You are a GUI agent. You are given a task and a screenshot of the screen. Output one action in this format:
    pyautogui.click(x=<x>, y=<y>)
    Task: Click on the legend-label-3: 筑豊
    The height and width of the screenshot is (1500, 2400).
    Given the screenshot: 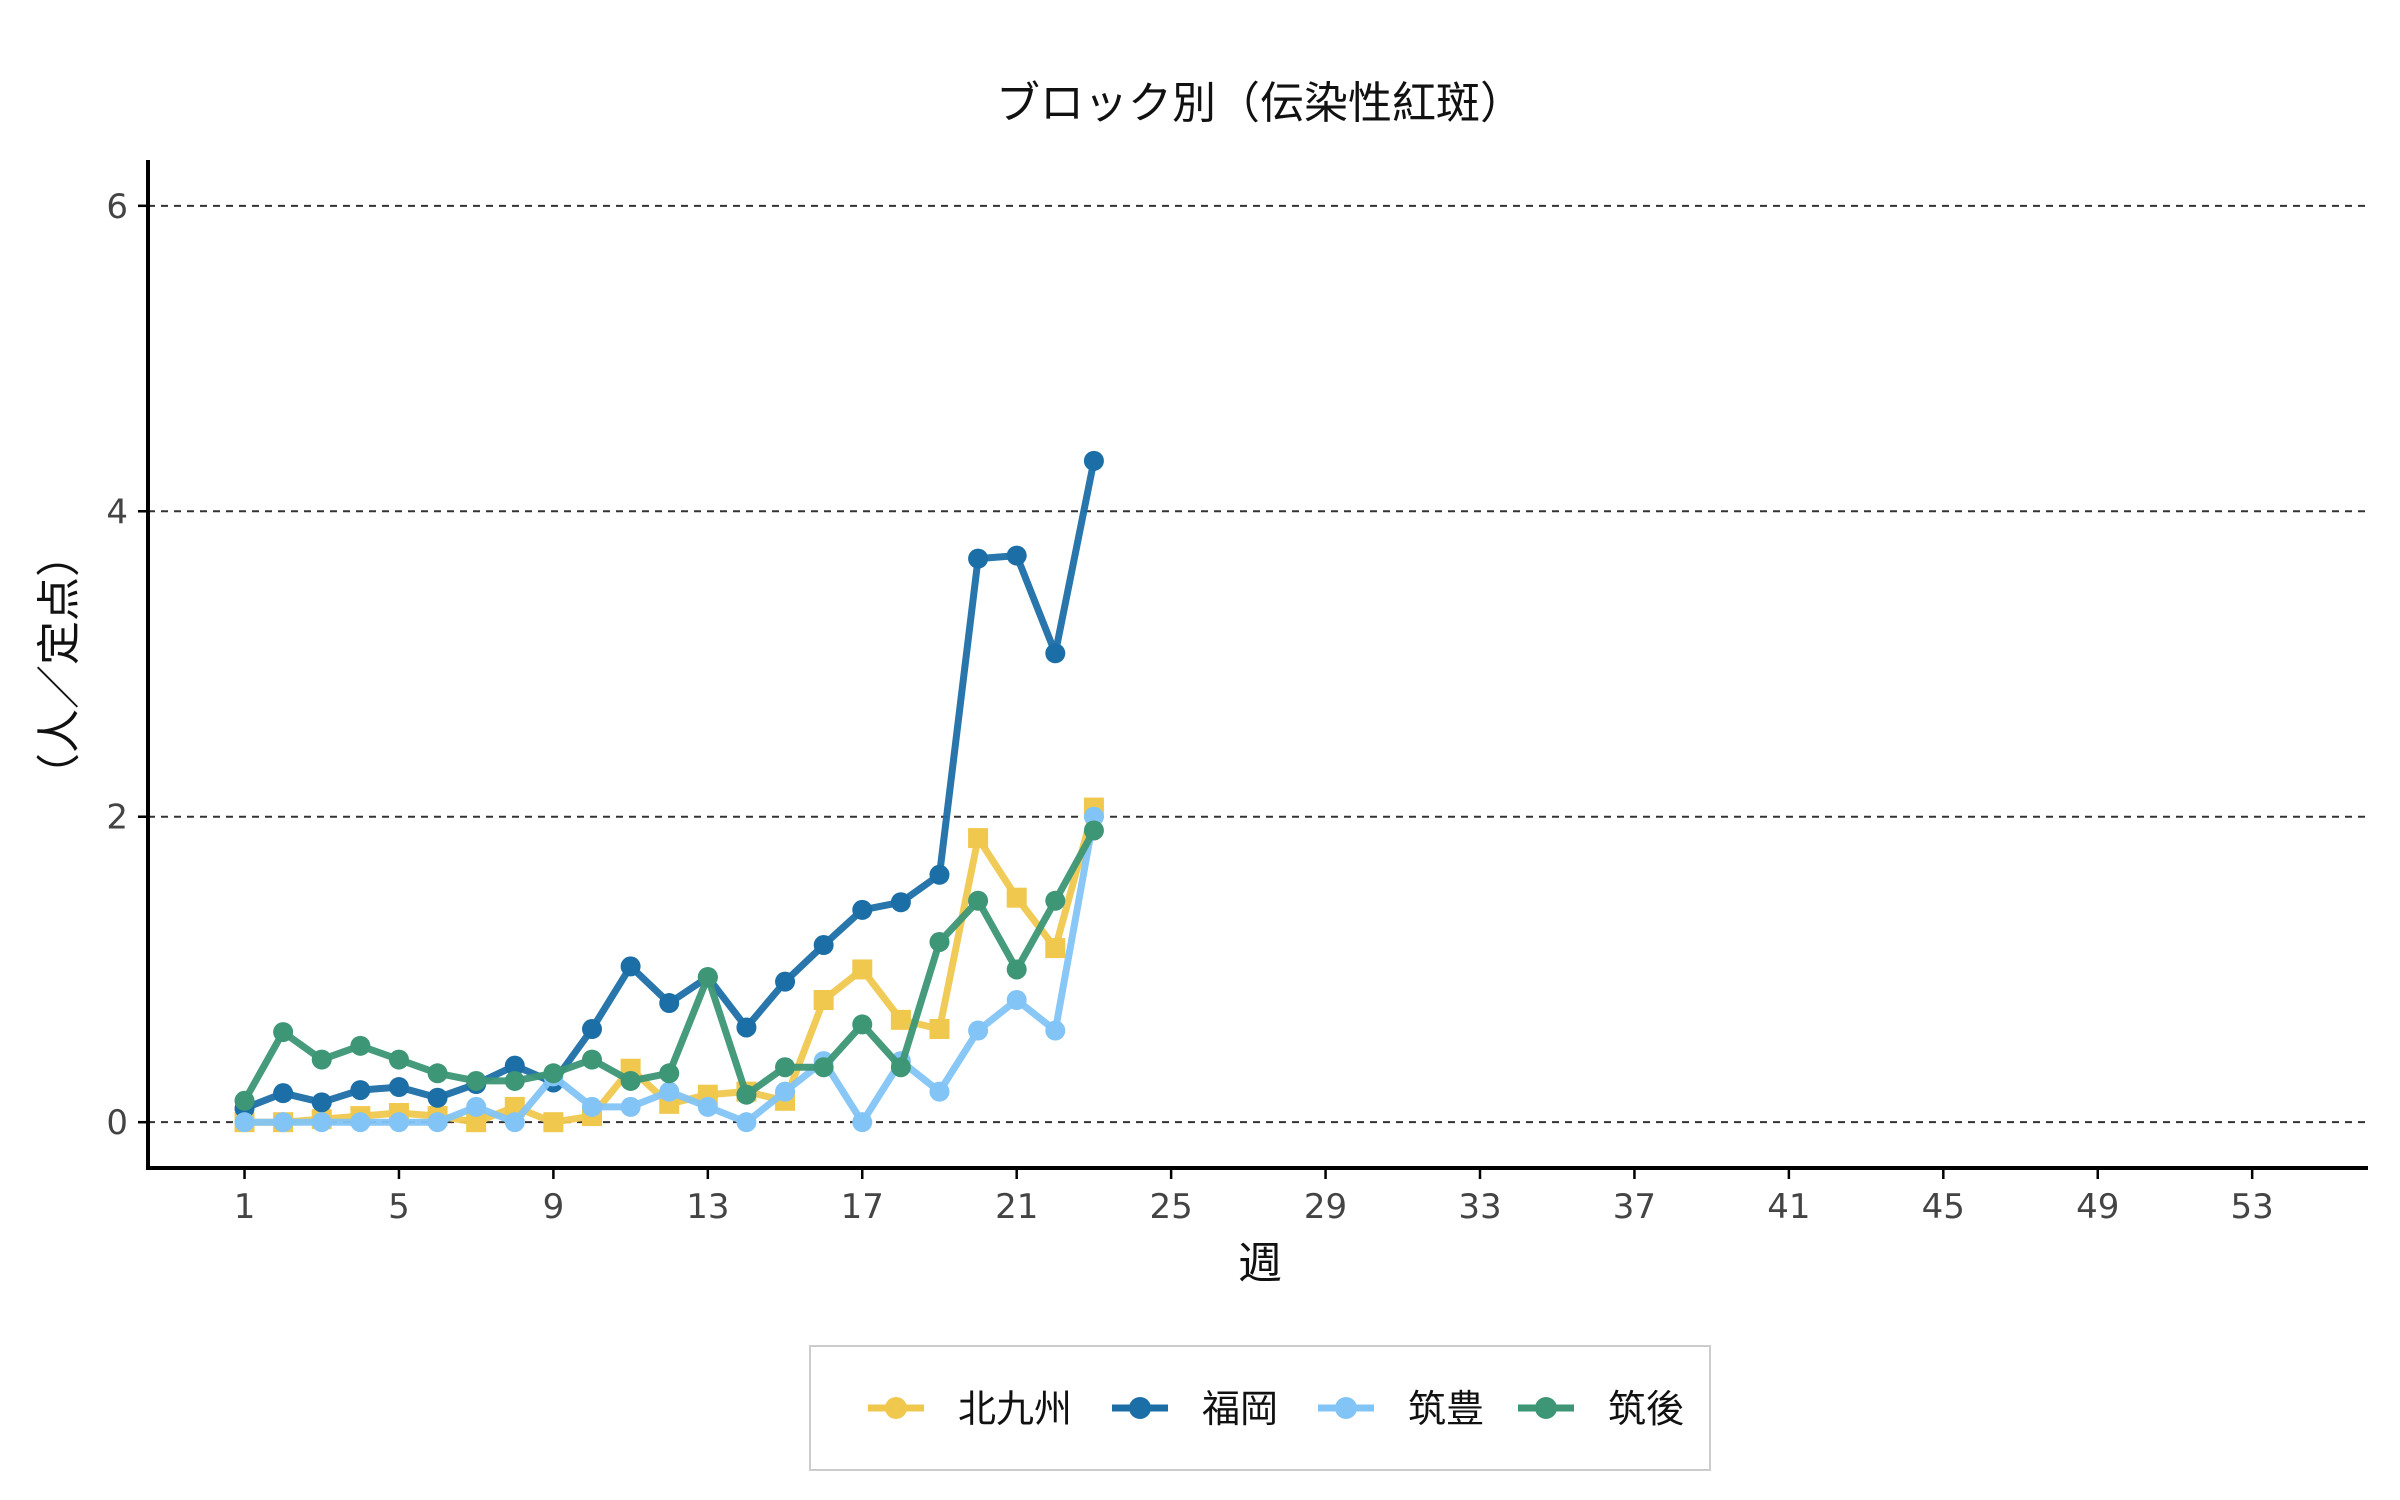 What is the action you would take?
    pyautogui.click(x=1446, y=1409)
    